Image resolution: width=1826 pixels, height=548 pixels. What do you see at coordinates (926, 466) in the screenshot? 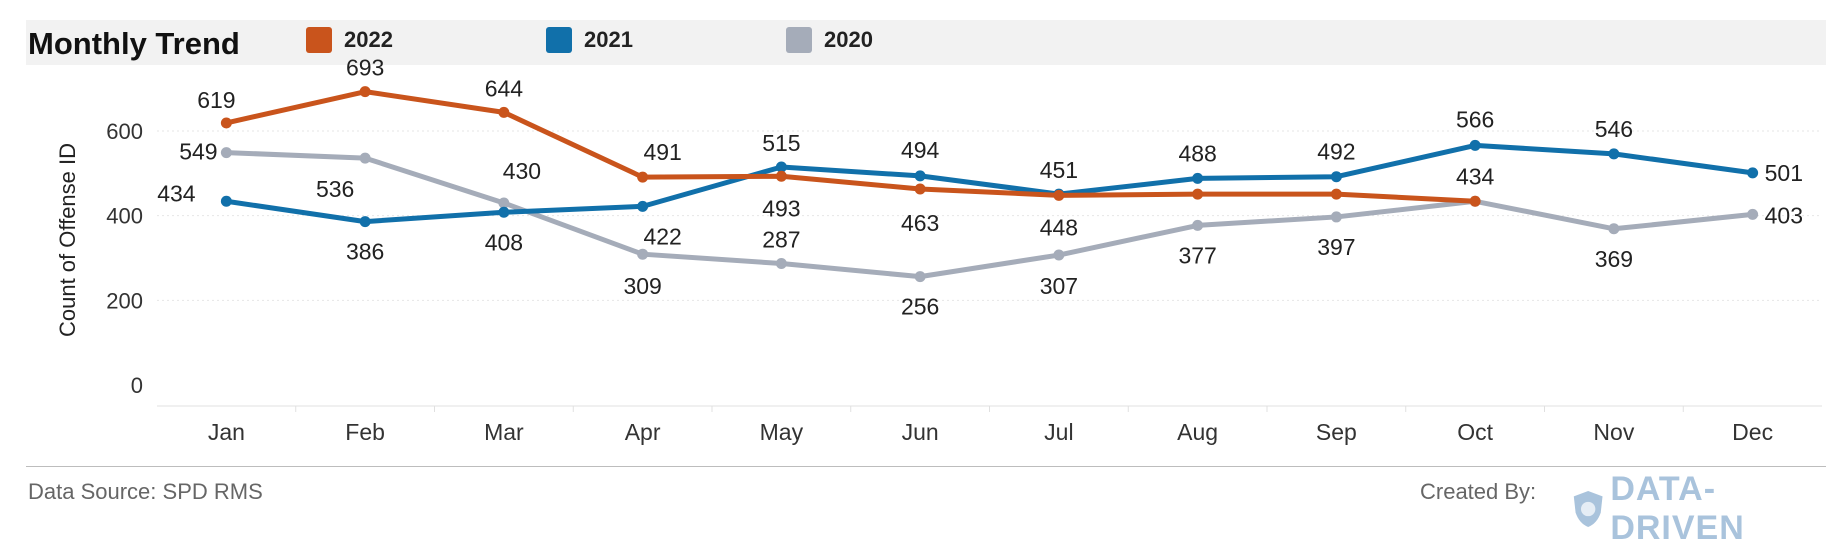
I see `footer-divider` at bounding box center [926, 466].